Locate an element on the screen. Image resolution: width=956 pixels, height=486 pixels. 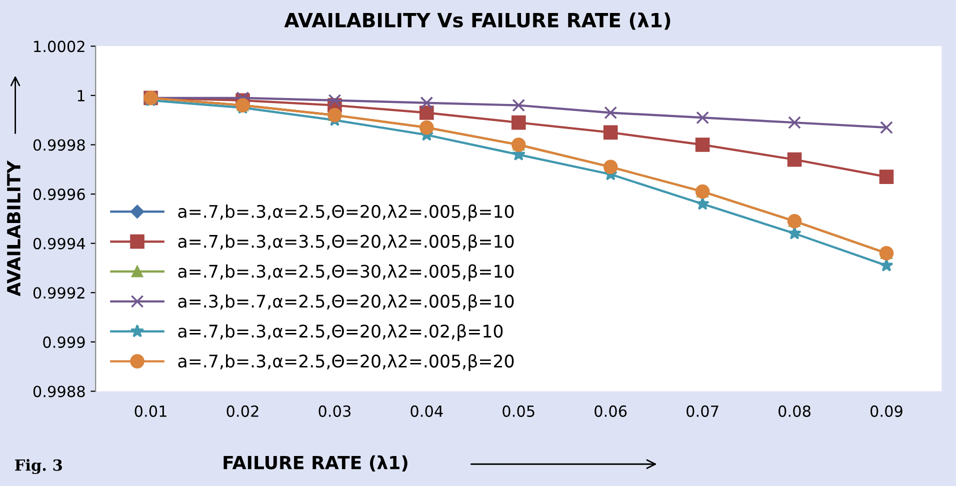
y-tick-label: 0.9998 is located at coordinates (59, 145).